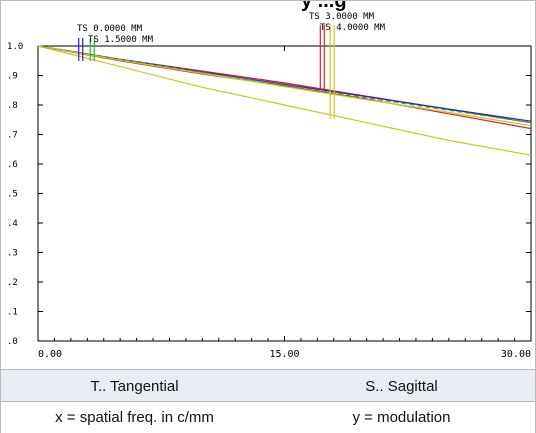 This screenshot has width=536, height=433. What do you see at coordinates (353, 28) in the screenshot?
I see `field-label: TS 4.0000 MM` at bounding box center [353, 28].